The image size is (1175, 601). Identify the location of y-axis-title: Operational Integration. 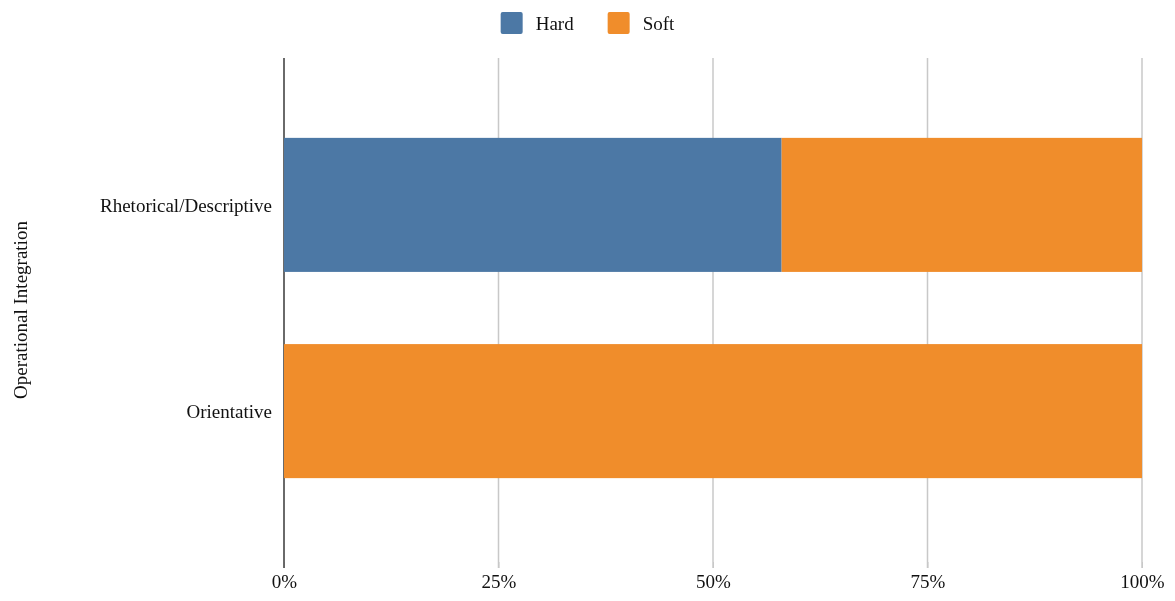
(20, 309).